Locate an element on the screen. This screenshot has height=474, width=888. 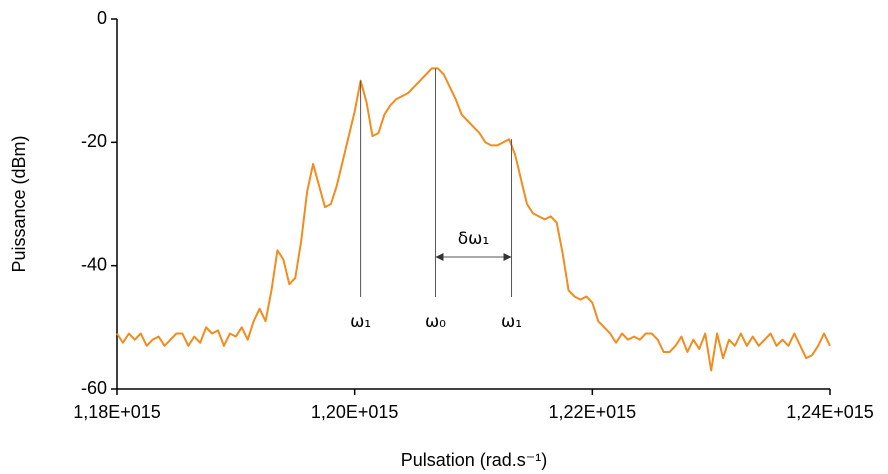
y-tick-label: -40 is located at coordinates (94, 264).